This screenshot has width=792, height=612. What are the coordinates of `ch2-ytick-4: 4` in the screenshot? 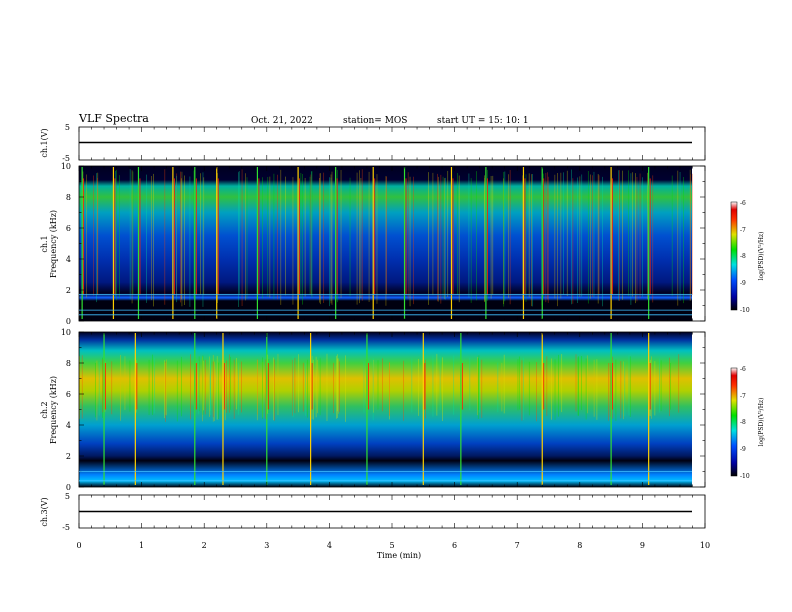 It's located at (68, 425).